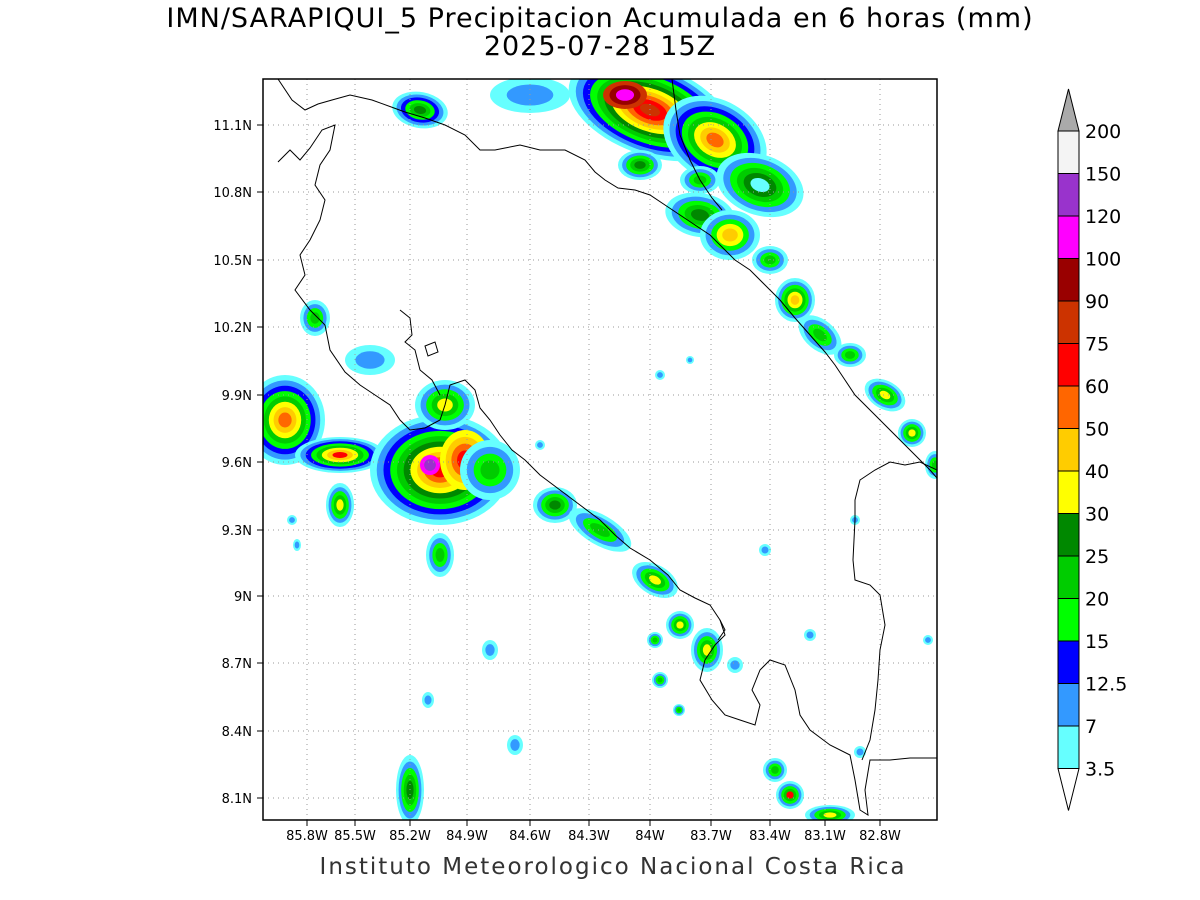  What do you see at coordinates (1091, 727) in the screenshot?
I see `legend-label: 7` at bounding box center [1091, 727].